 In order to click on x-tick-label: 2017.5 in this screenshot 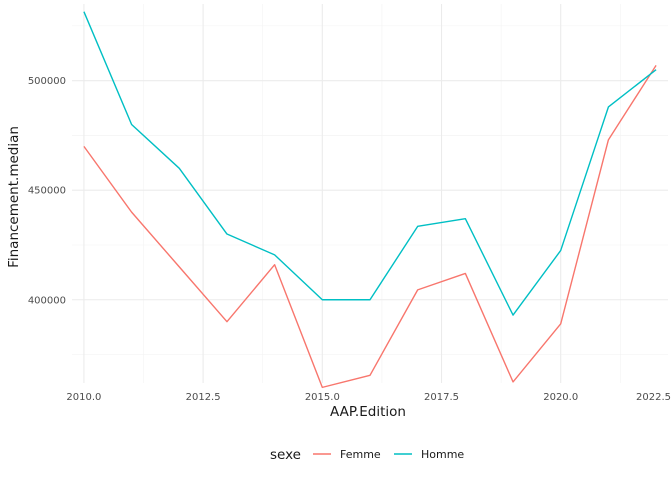, I will do `click(441, 397)`.